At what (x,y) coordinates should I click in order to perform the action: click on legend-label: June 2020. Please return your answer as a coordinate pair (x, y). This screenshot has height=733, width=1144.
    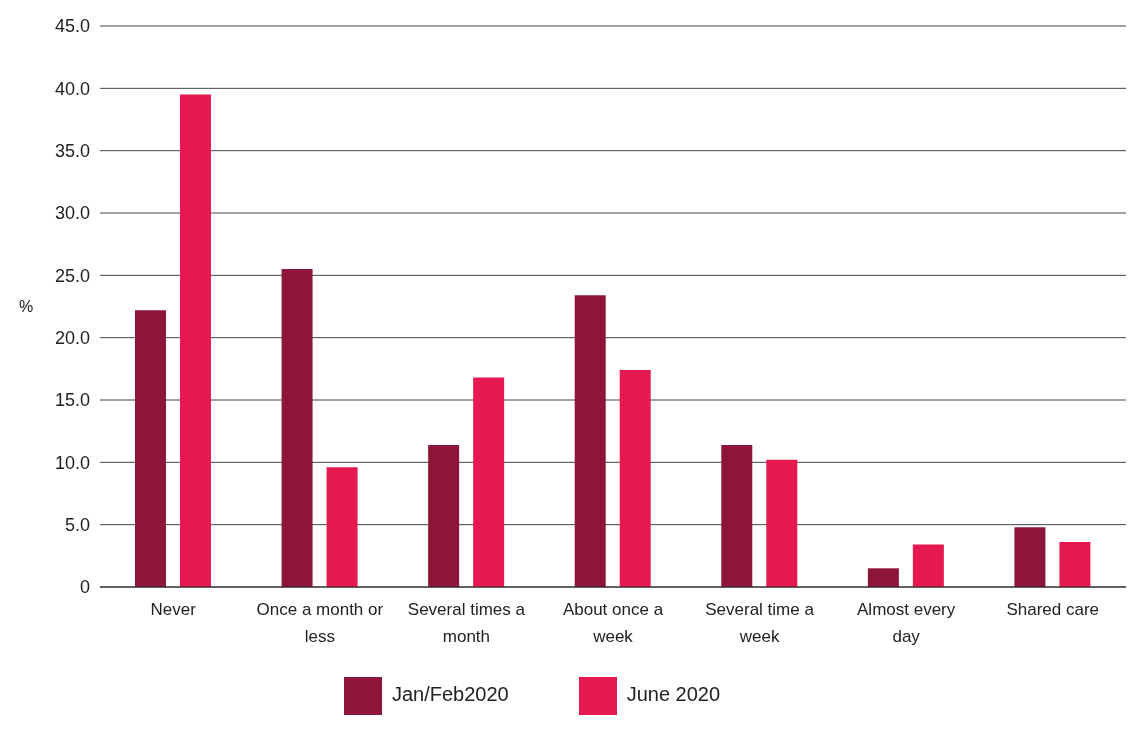
    Looking at the image, I should click on (673, 694).